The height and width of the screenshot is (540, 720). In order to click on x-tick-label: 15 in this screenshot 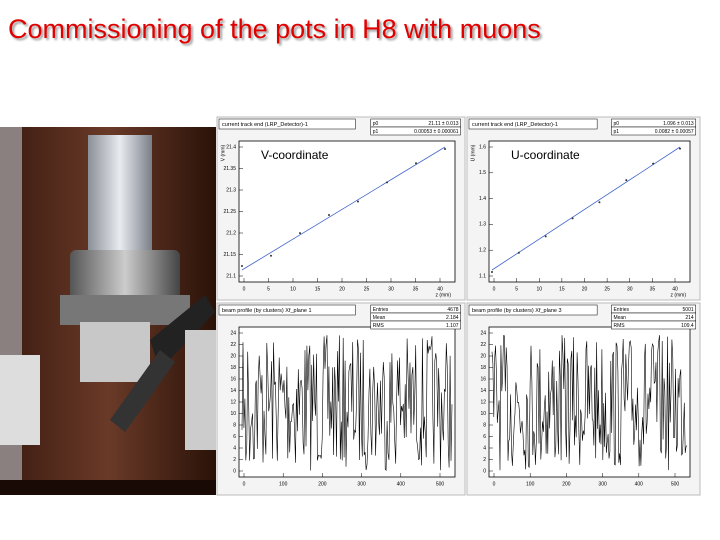, I will do `click(562, 289)`.